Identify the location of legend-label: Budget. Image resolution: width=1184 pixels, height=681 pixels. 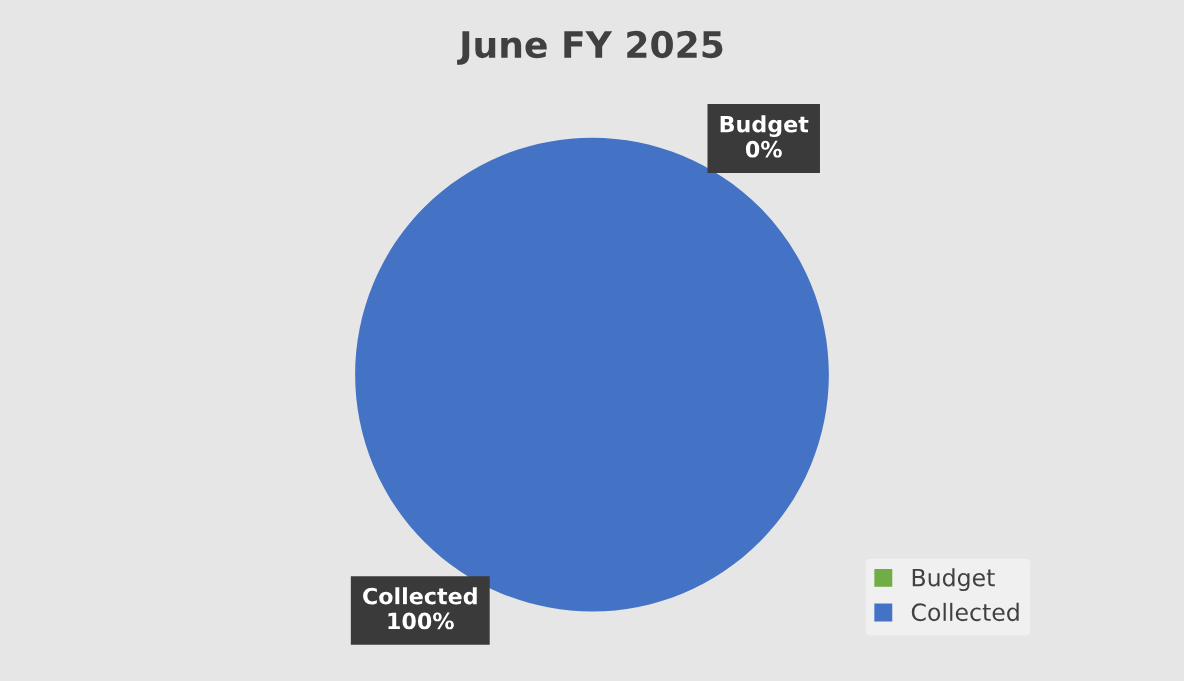
(953, 580).